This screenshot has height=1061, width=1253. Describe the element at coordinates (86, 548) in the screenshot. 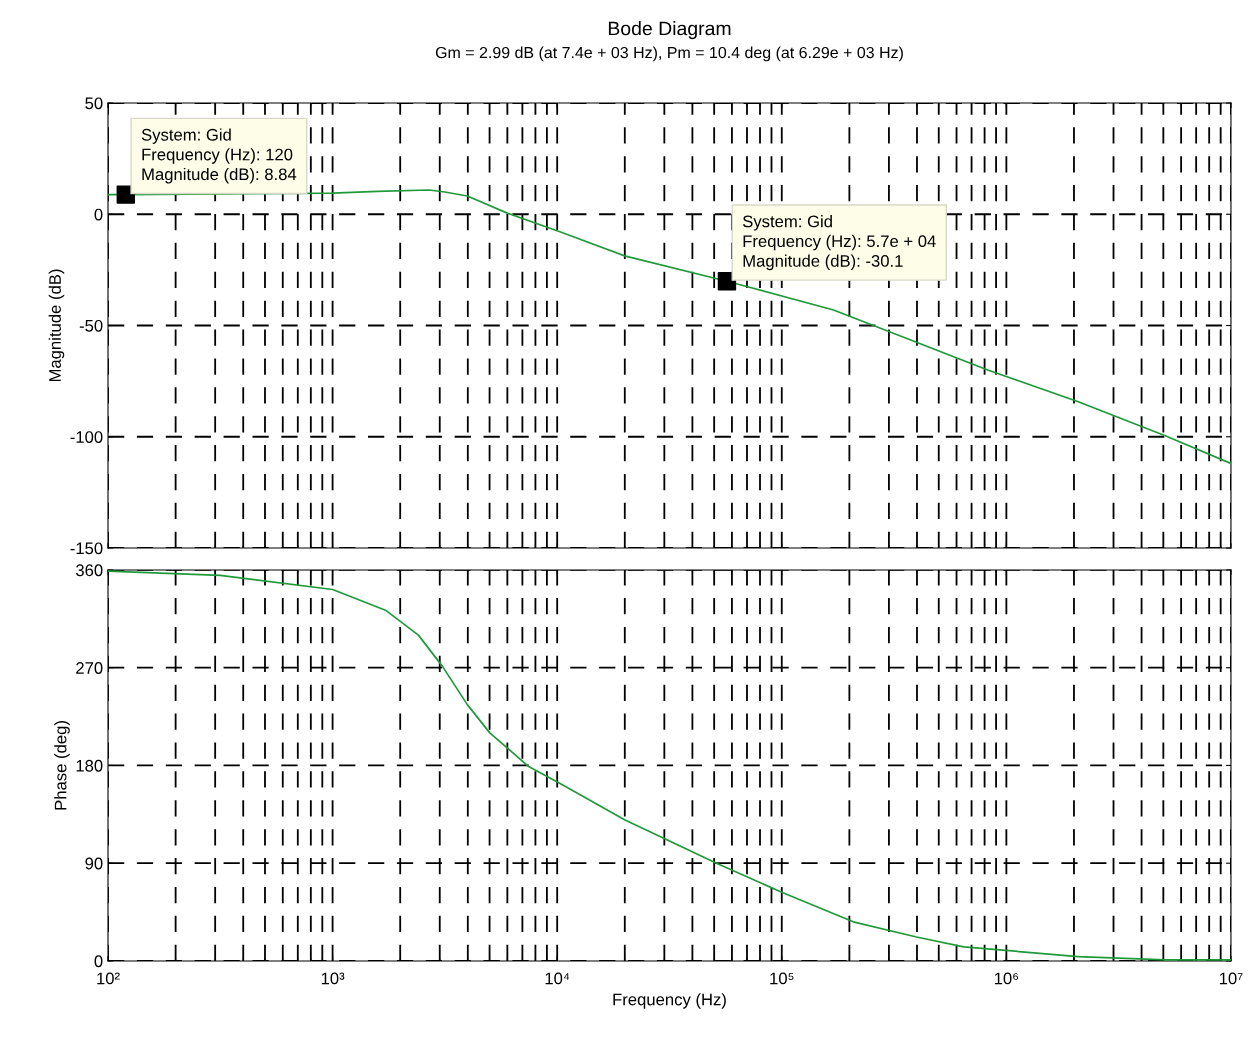

I see `y-tick-label: -150` at that location.